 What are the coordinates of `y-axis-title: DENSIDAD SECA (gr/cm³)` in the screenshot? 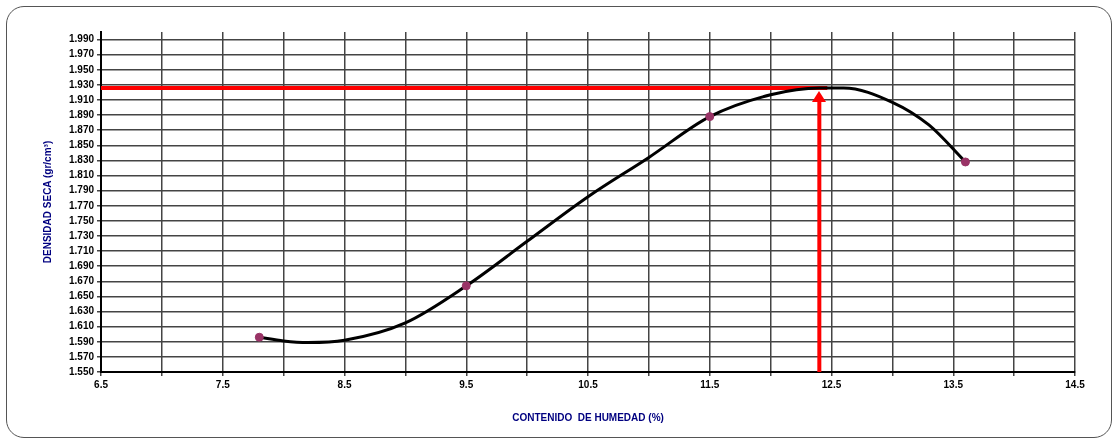 It's located at (47, 202).